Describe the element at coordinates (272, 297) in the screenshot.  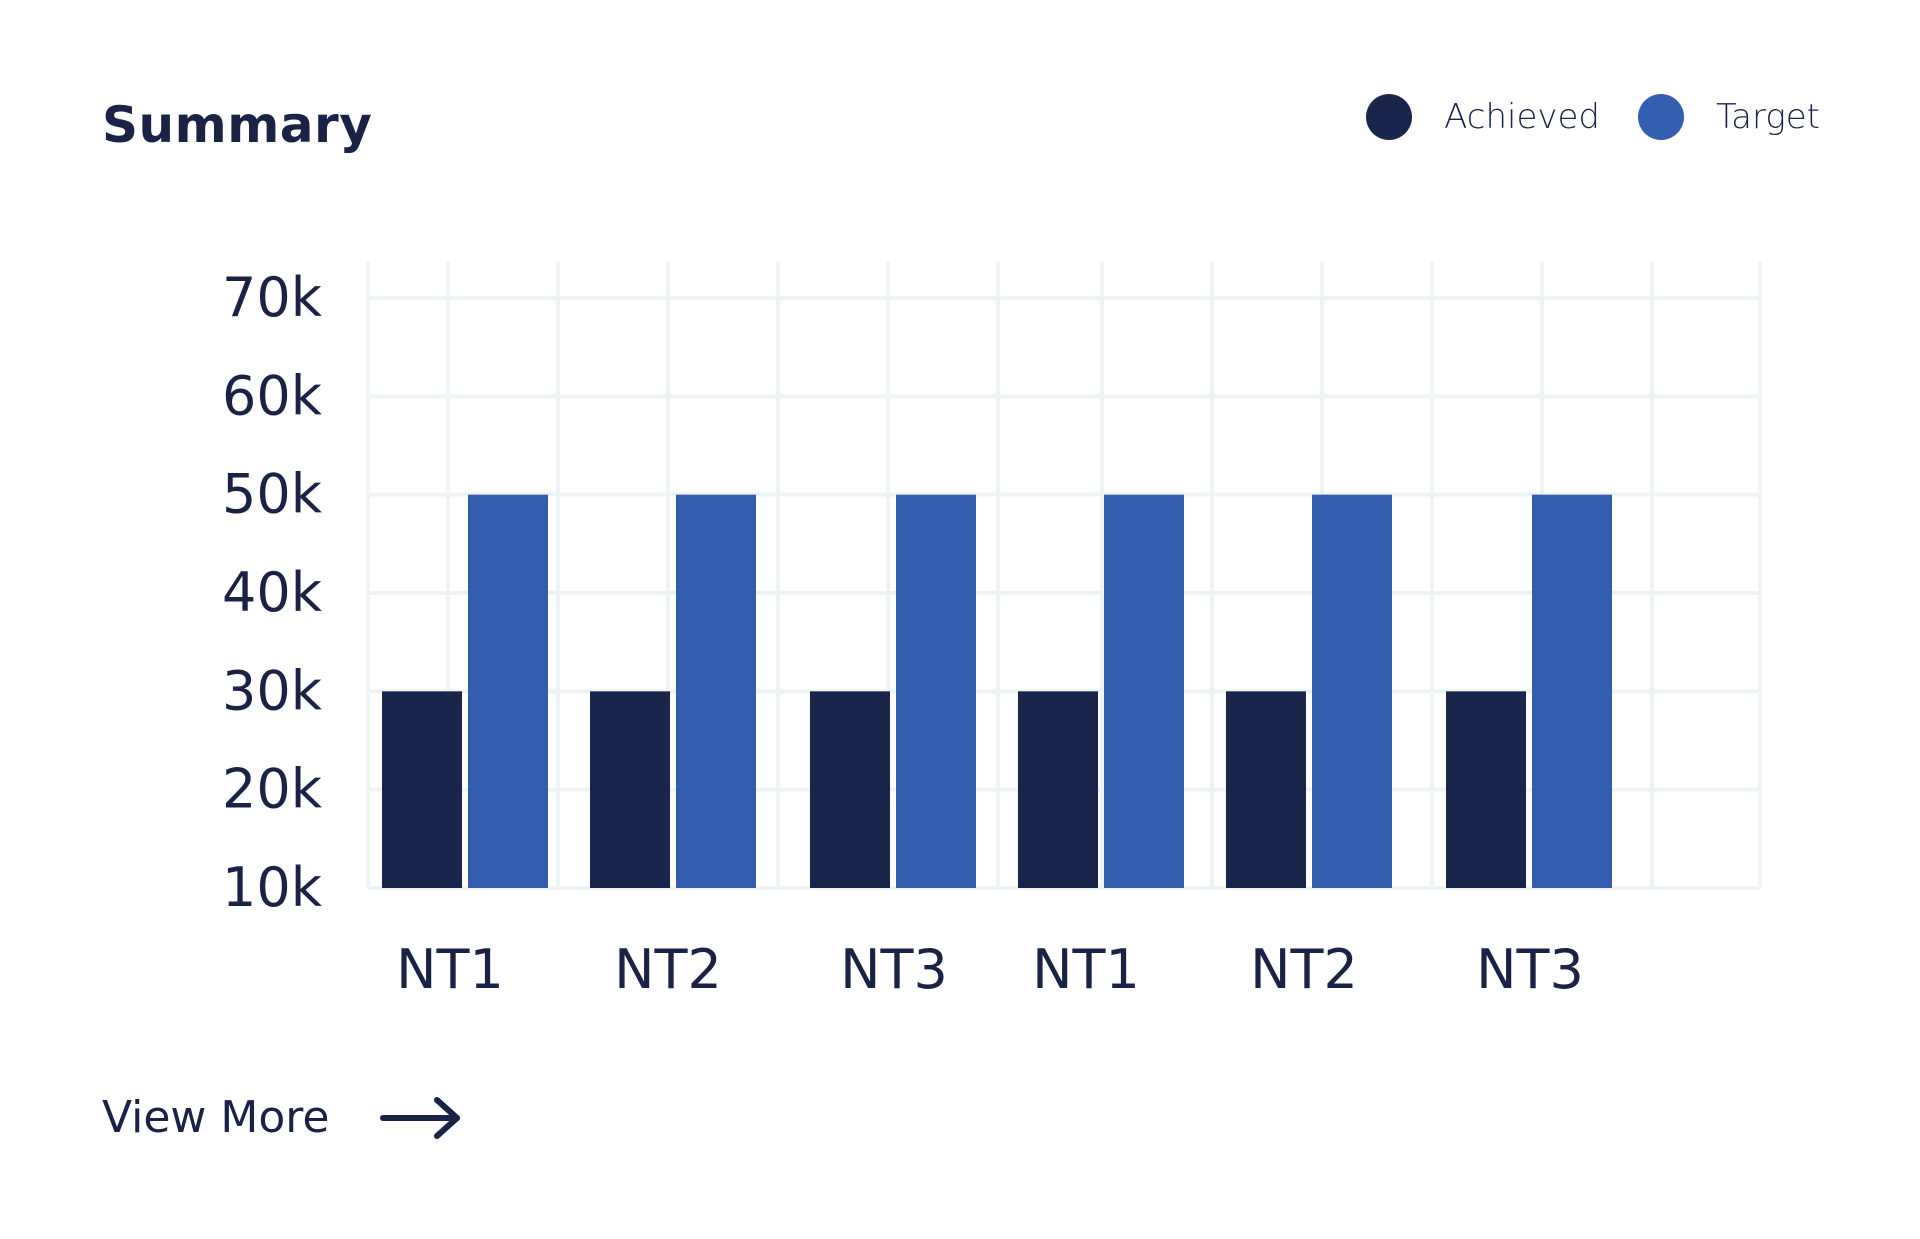
I see `y-tick-label-6: 70k` at that location.